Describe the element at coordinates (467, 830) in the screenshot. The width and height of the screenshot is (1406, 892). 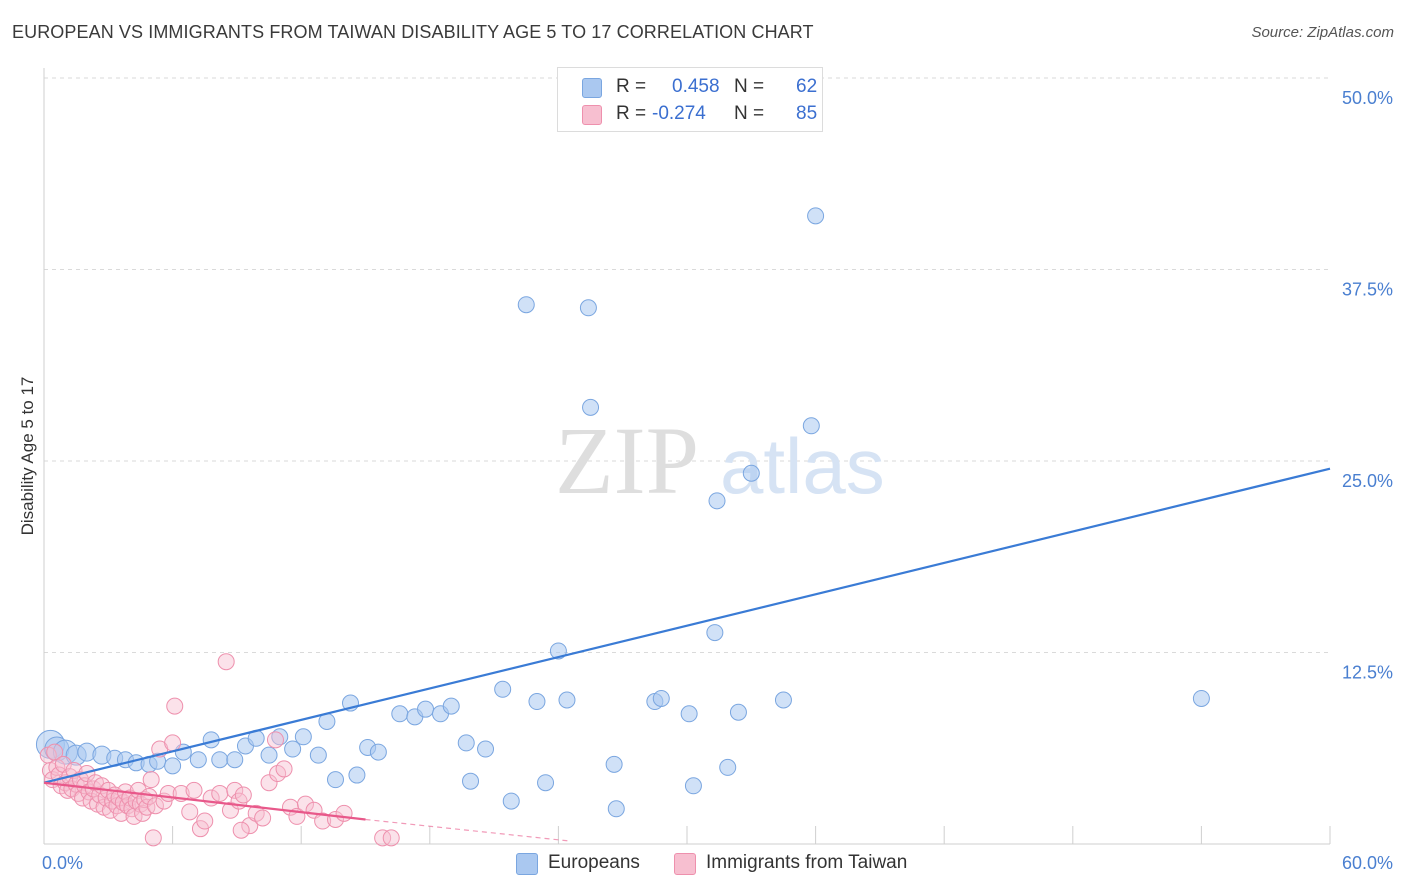
I see `trend-line-taiwan-extension` at that location.